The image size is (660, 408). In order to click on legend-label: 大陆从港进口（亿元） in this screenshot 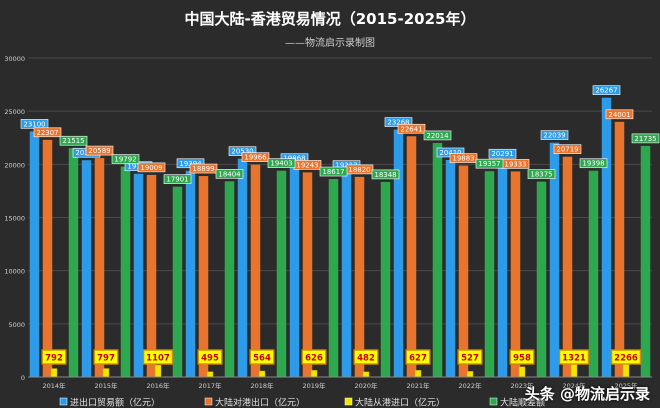, I will do `click(400, 402)`.